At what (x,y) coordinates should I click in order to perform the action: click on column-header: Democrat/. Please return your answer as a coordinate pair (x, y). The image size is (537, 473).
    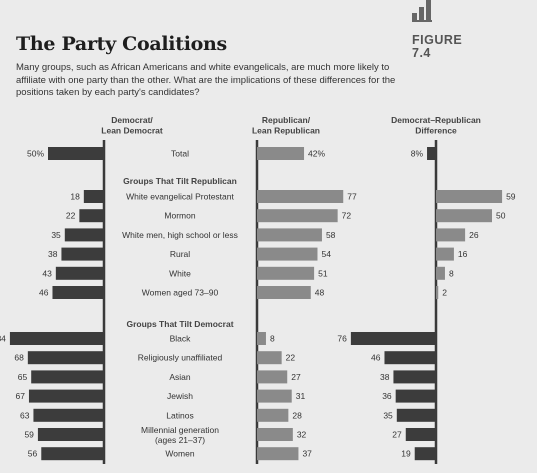
    Looking at the image, I should click on (132, 120).